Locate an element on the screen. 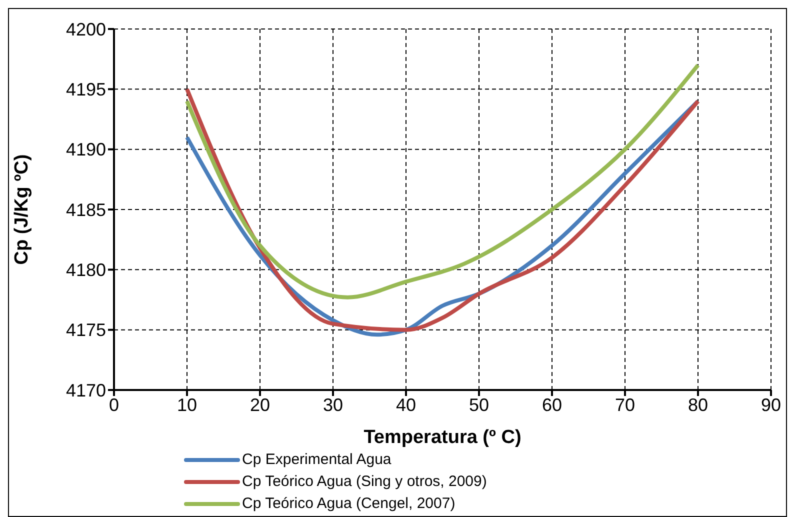  x-tick-label: 50 is located at coordinates (479, 404).